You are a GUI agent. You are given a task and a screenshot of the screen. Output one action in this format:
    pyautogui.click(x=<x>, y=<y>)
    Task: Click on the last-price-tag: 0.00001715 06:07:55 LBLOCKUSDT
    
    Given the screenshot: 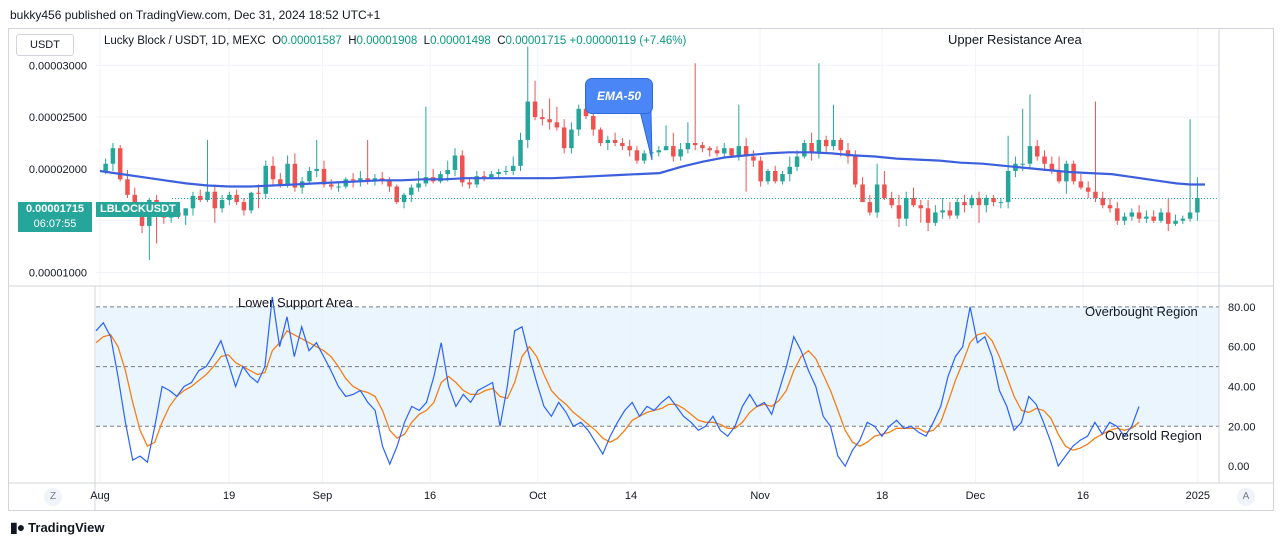 What is the action you would take?
    pyautogui.click(x=99, y=217)
    